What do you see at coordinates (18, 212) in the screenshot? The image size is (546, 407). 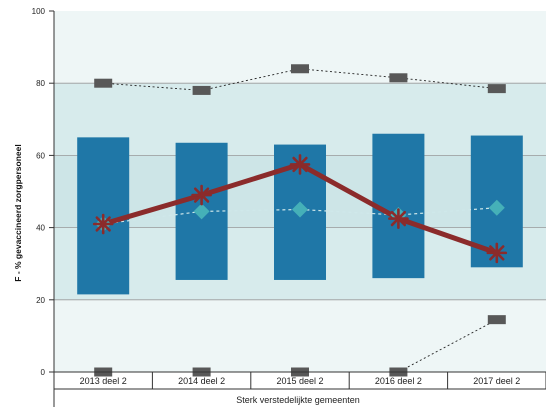 I see `y-axis-title: F - % gevaccineerd zorgpersoneel` at bounding box center [18, 212].